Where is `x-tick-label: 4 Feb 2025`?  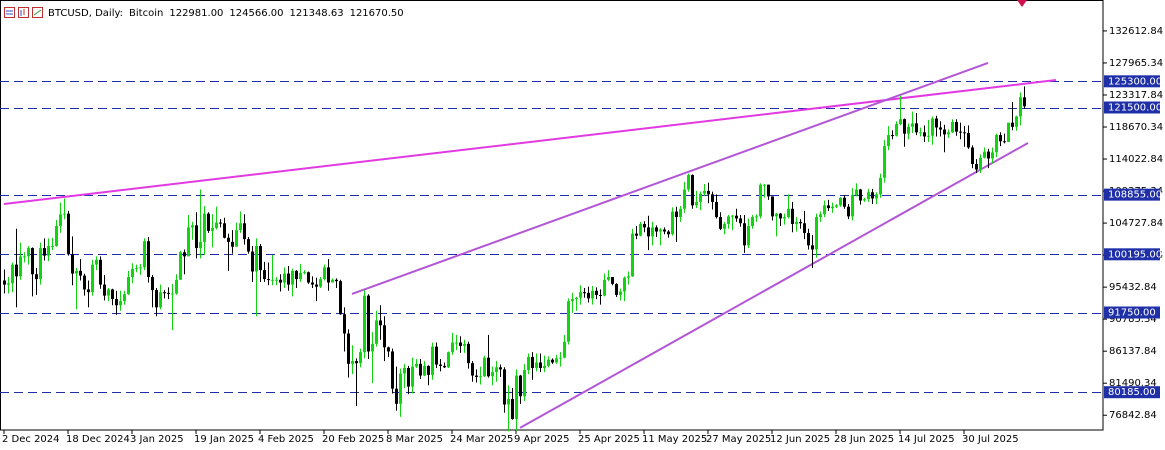 x-tick-label: 4 Feb 2025 is located at coordinates (286, 439).